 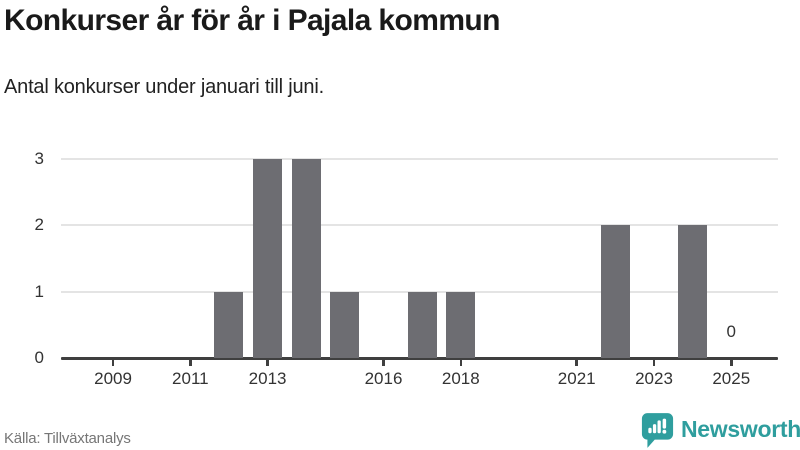 What do you see at coordinates (657, 430) in the screenshot?
I see `newsworthy-speech-bubble-chart-icon` at bounding box center [657, 430].